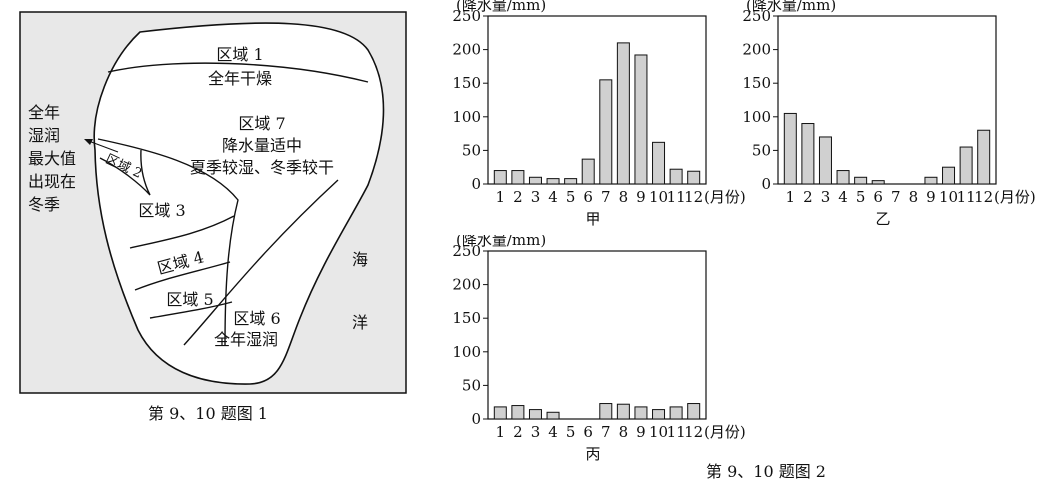  What do you see at coordinates (262, 145) in the screenshot?
I see `region-7-desc-1: 降水量适中` at bounding box center [262, 145].